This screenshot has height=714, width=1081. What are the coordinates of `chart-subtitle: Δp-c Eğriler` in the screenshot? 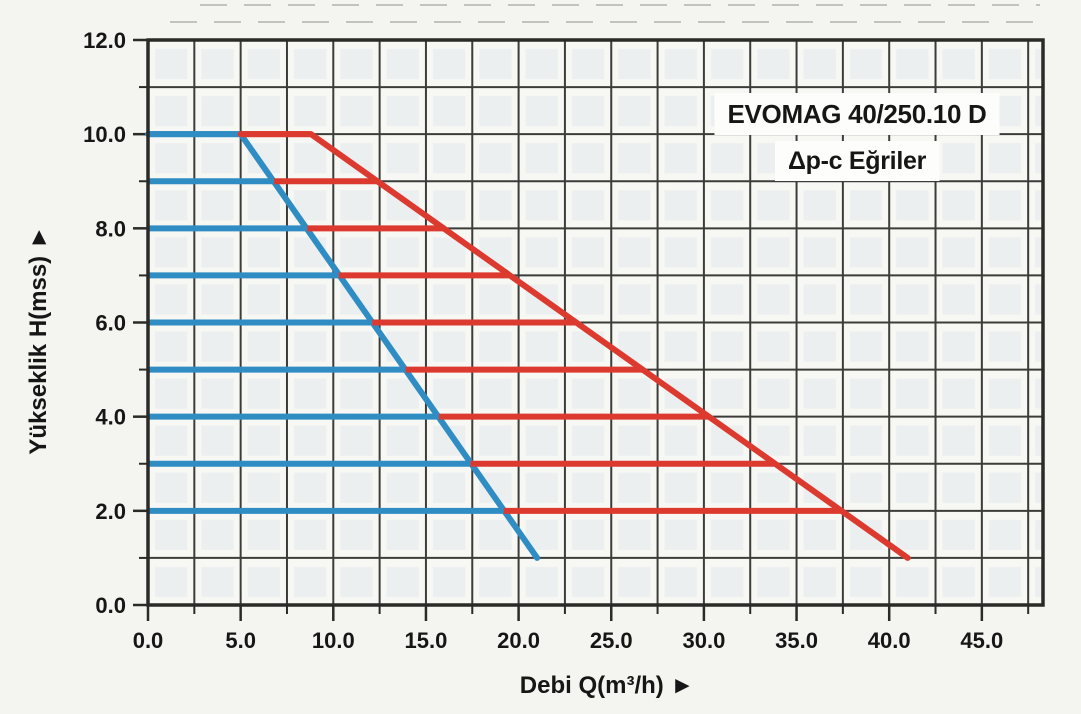 It's located at (857, 161).